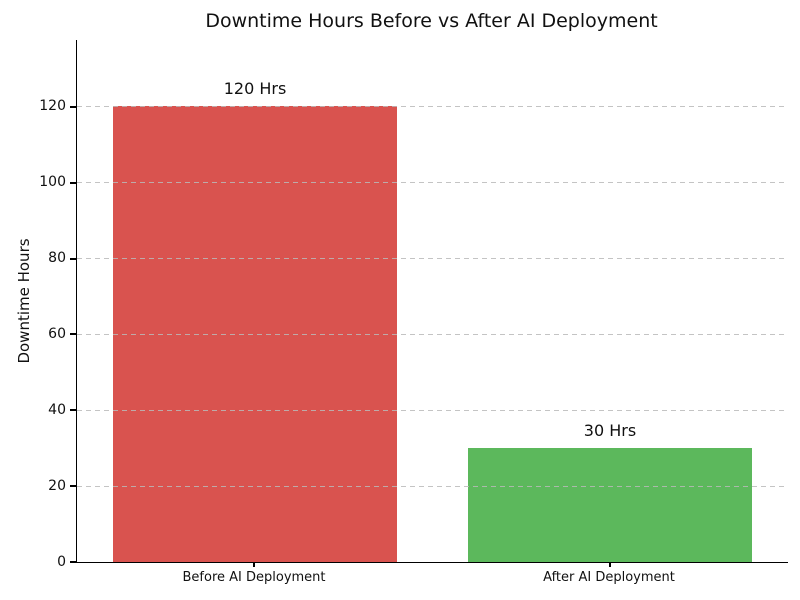  Describe the element at coordinates (254, 577) in the screenshot. I see `x-tick-label-1: Before AI Deployment` at that location.